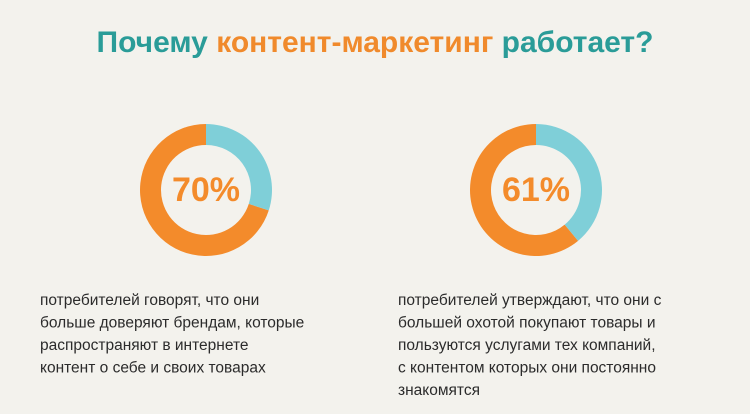  I want to click on value-label: 61%, so click(536, 190).